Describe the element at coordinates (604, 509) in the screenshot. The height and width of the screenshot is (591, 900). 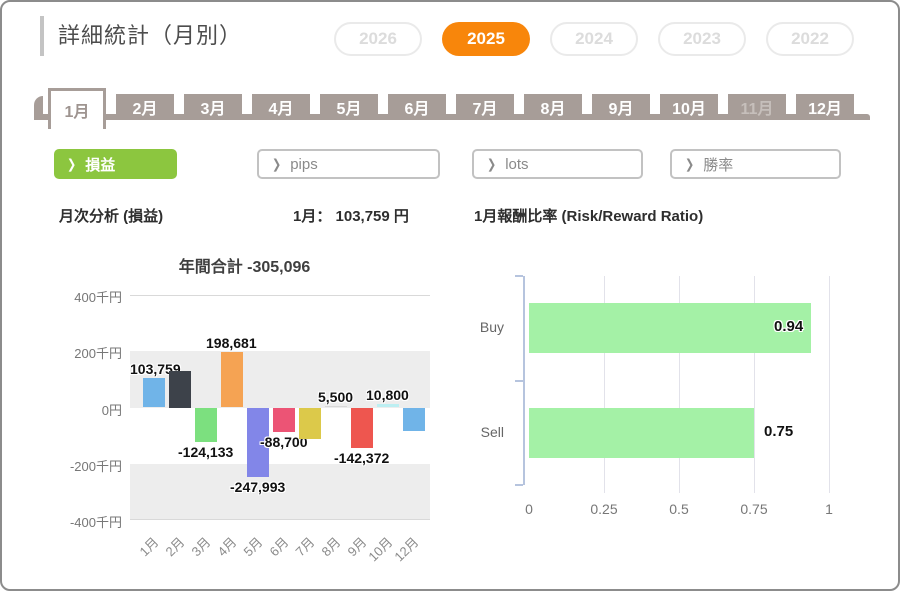
I see `x-axis-tick: 0.25` at that location.